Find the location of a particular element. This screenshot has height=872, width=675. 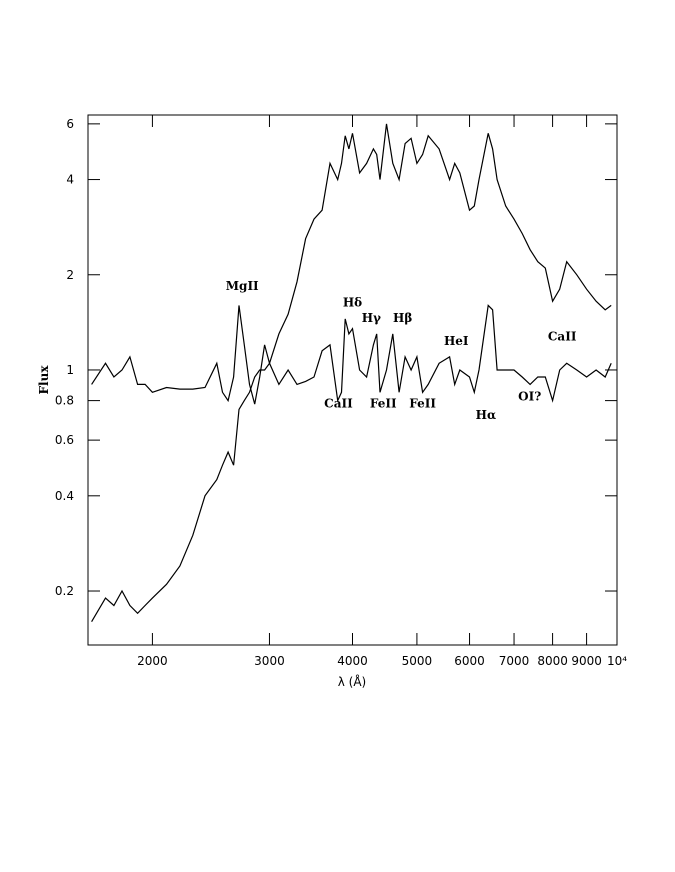

line-annotation: OI? is located at coordinates (529, 397).